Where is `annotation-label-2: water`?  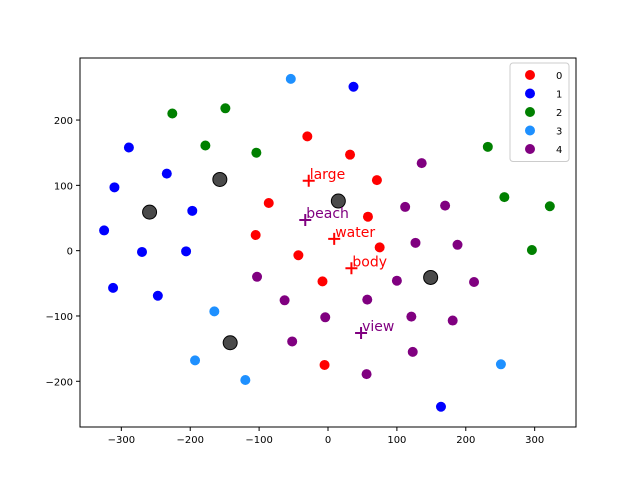 annotation-label-2: water is located at coordinates (355, 233).